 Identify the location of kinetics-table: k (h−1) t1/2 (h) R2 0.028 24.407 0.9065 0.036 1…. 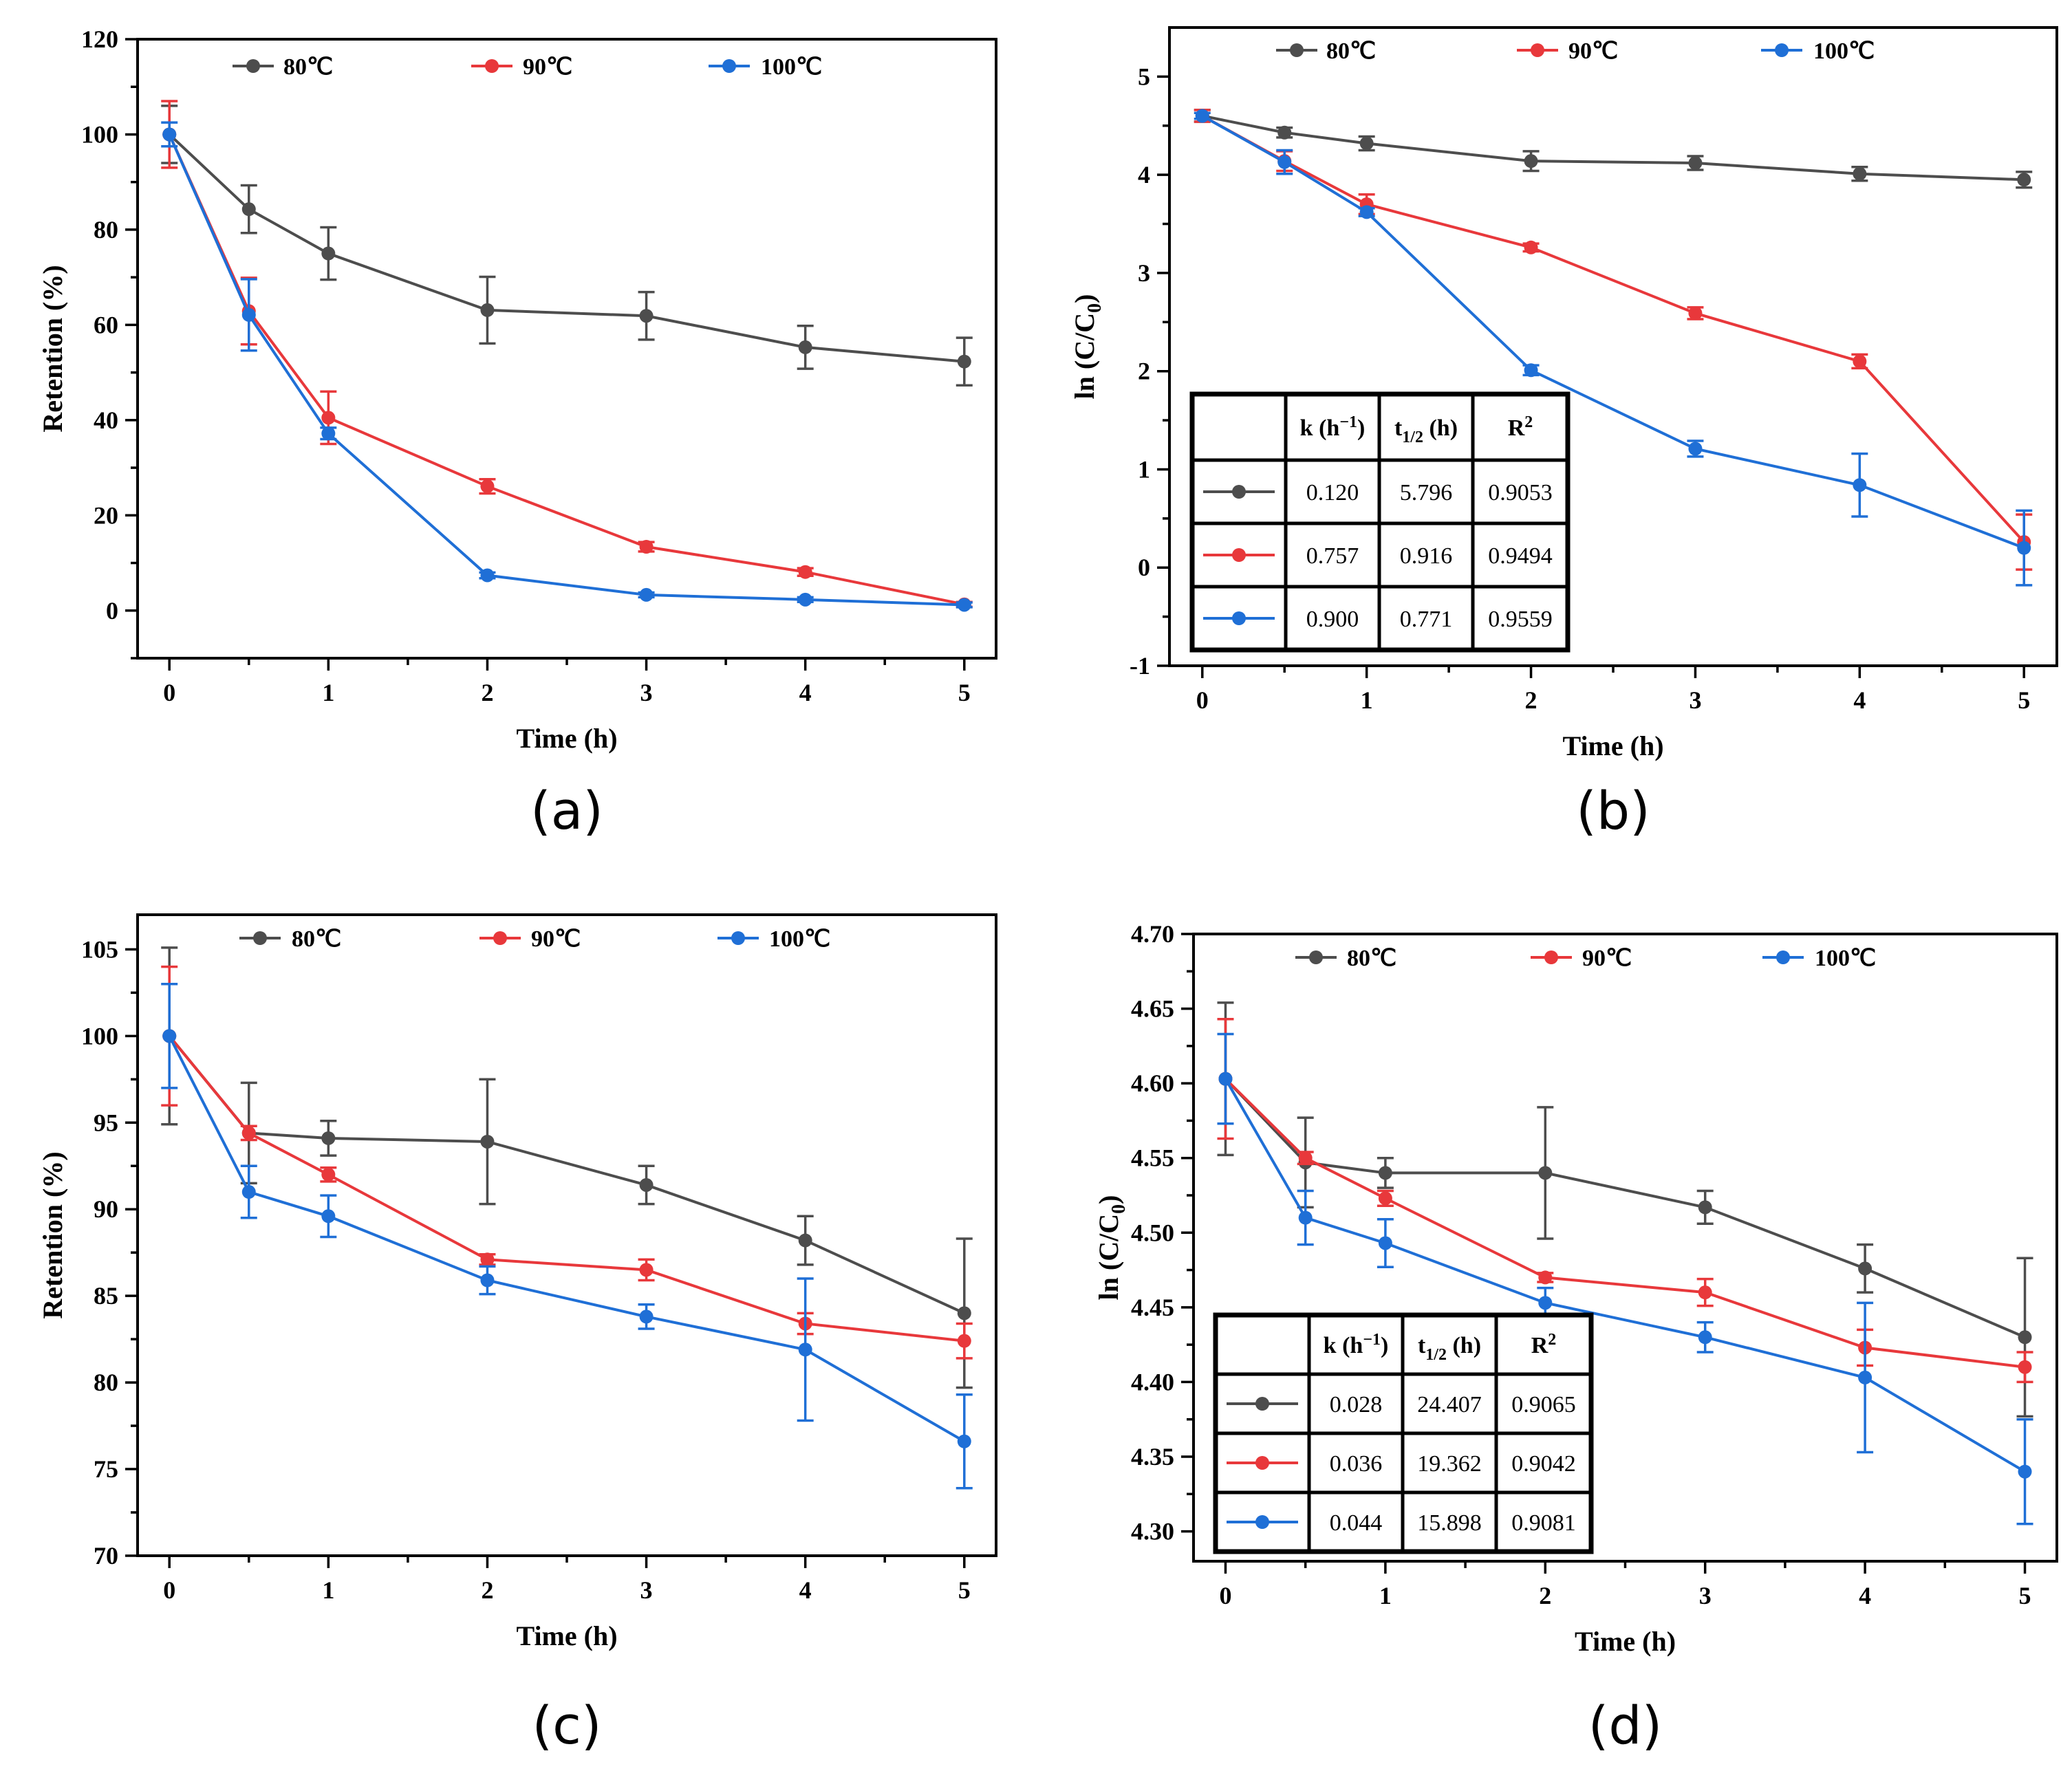
(1404, 1433).